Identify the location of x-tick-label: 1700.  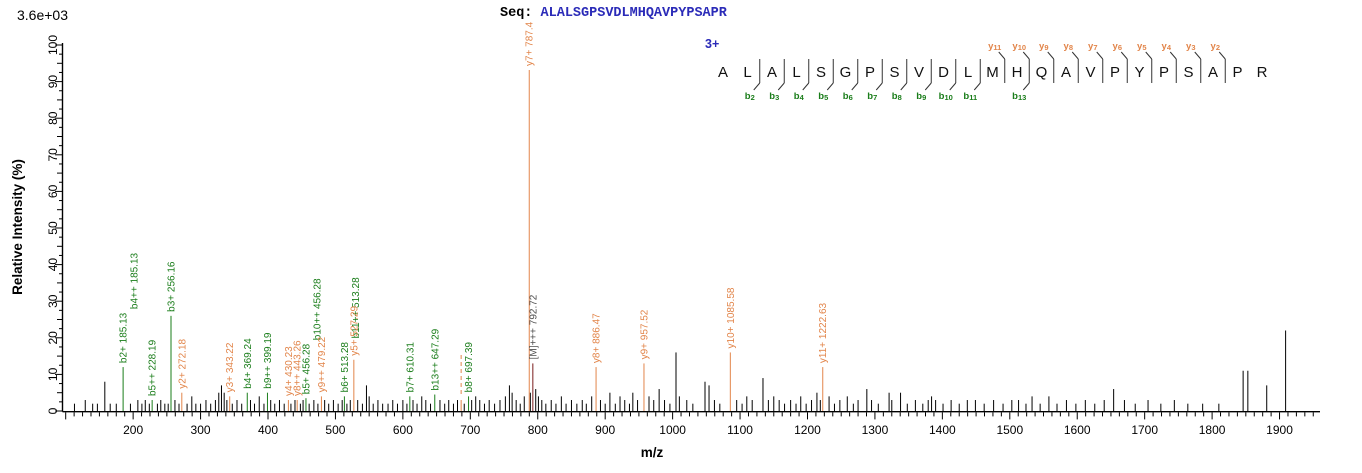
(1144, 430).